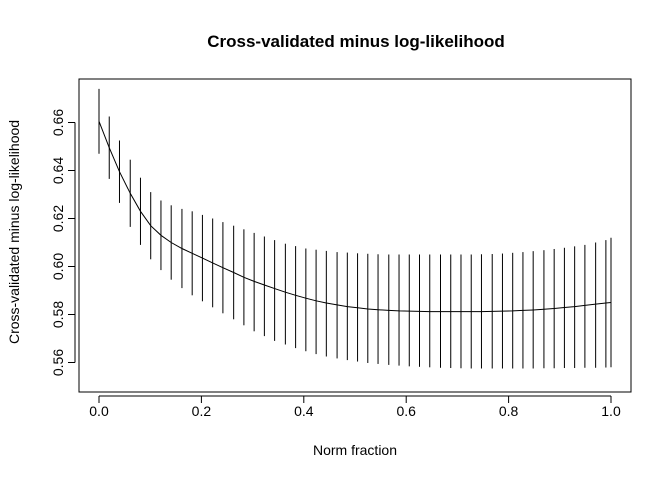 Image resolution: width=672 pixels, height=480 pixels. I want to click on y-tick-label: 0.66, so click(58, 122).